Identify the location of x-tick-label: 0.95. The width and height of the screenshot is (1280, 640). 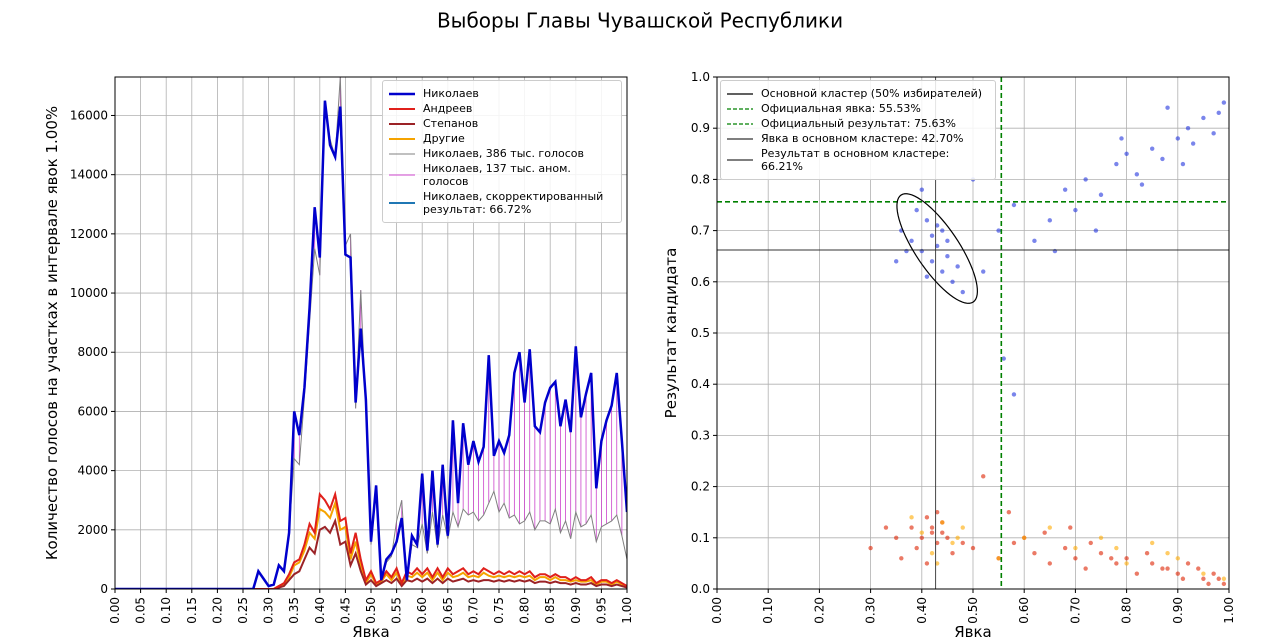
(601, 610).